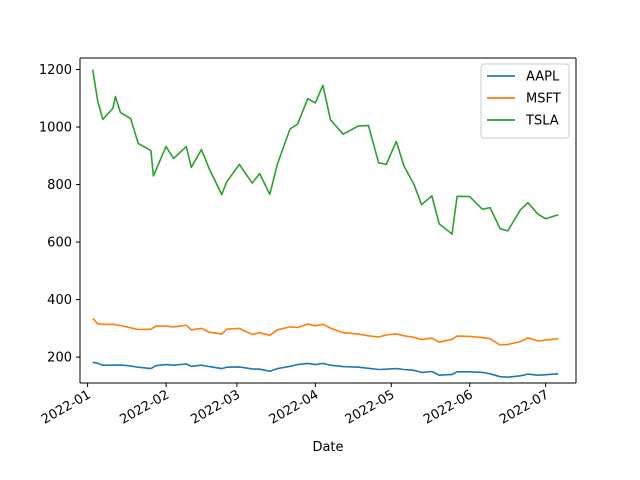 The image size is (640, 480). I want to click on y-tick-label: 400, so click(59, 300).